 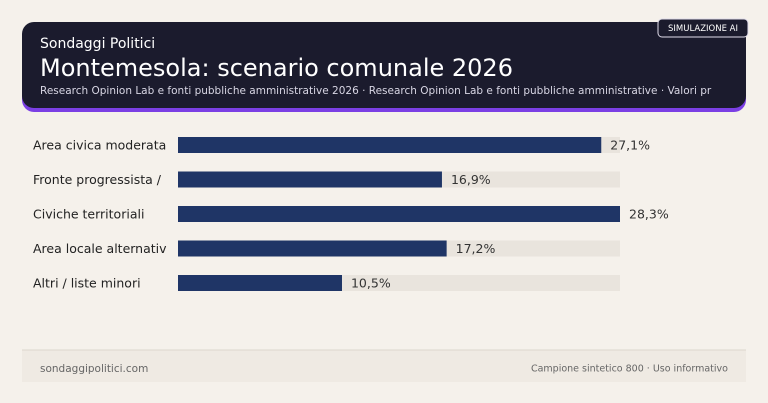 I want to click on category-label: Civiche territoriali, so click(x=88, y=214).